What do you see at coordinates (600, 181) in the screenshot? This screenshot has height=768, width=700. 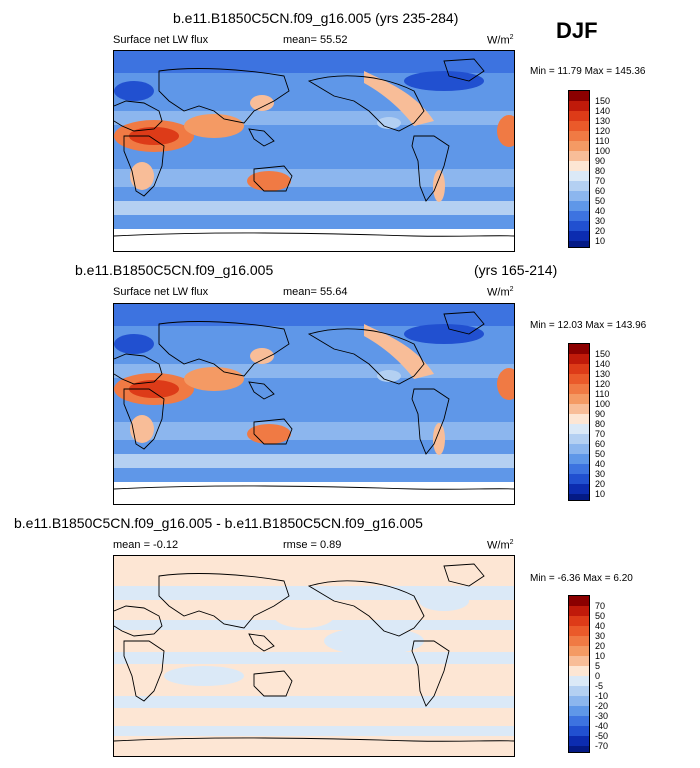 I see `panel1-cb-label: 70` at bounding box center [600, 181].